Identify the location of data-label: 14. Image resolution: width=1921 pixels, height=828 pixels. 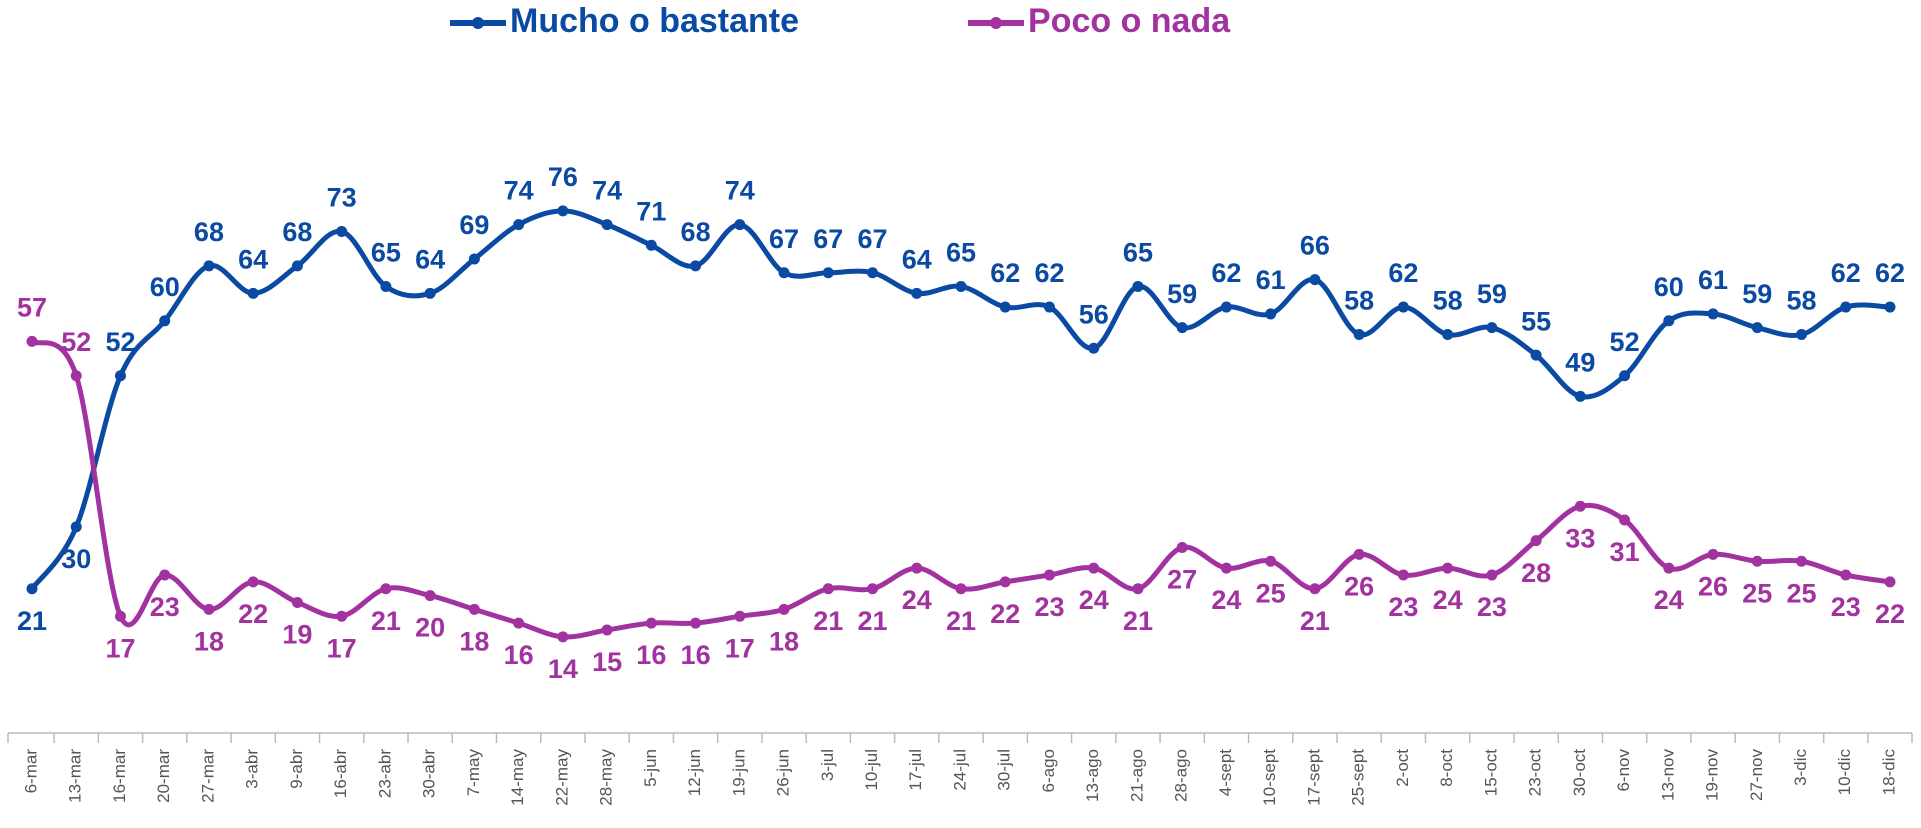
(563, 669).